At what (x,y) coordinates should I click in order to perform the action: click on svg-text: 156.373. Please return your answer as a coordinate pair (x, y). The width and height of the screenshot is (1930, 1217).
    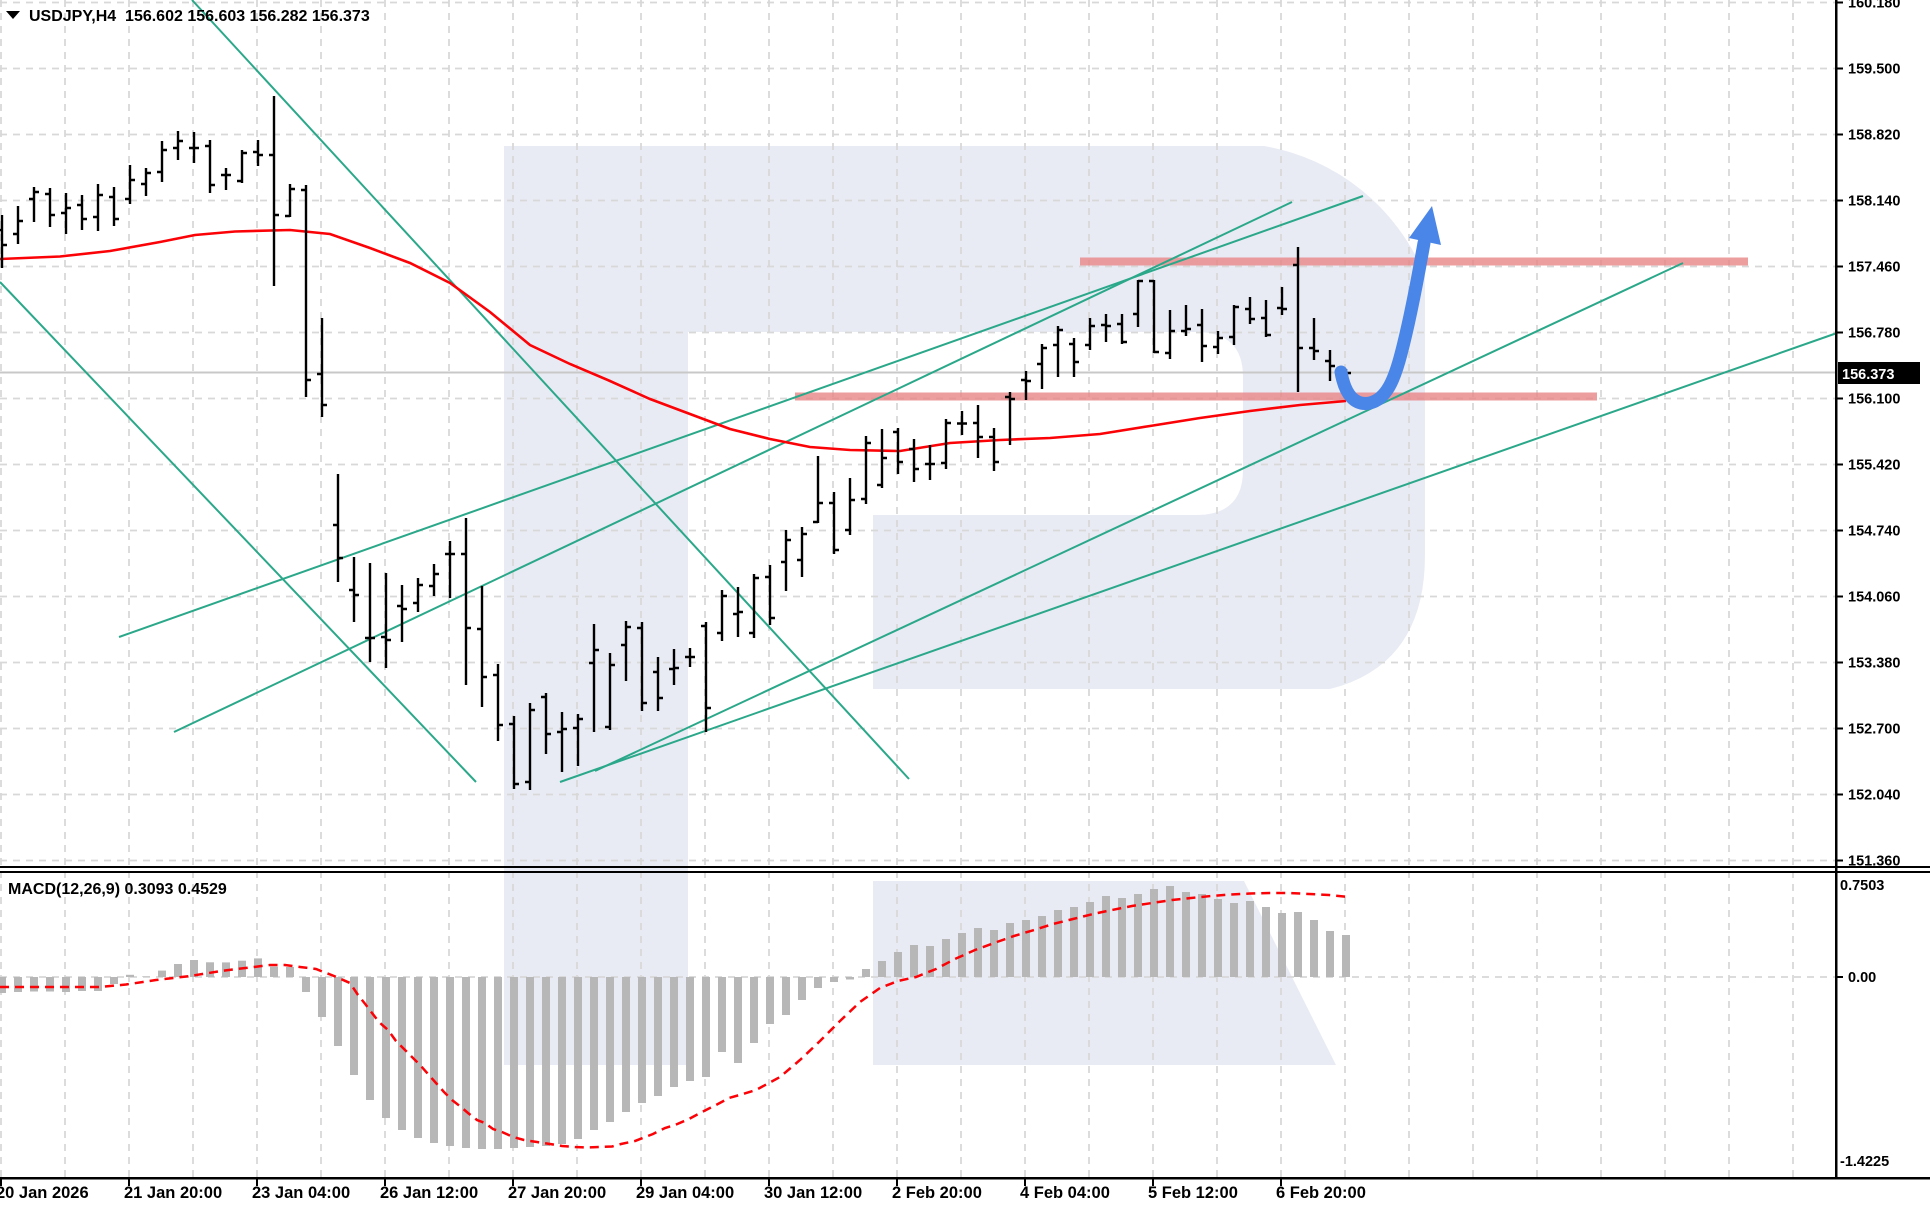
    Looking at the image, I should click on (1868, 375).